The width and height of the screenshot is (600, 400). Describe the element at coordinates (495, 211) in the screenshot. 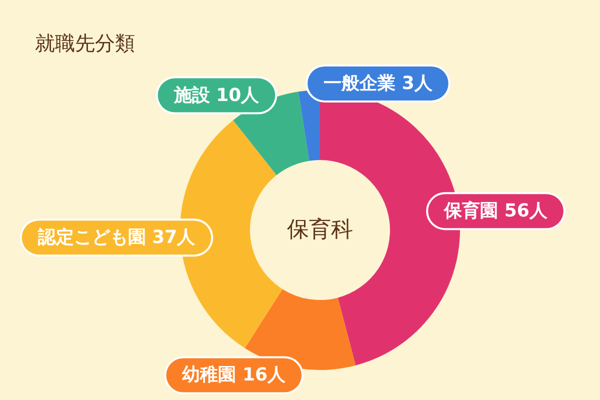

I see `slice-label: 保育園 56人` at that location.